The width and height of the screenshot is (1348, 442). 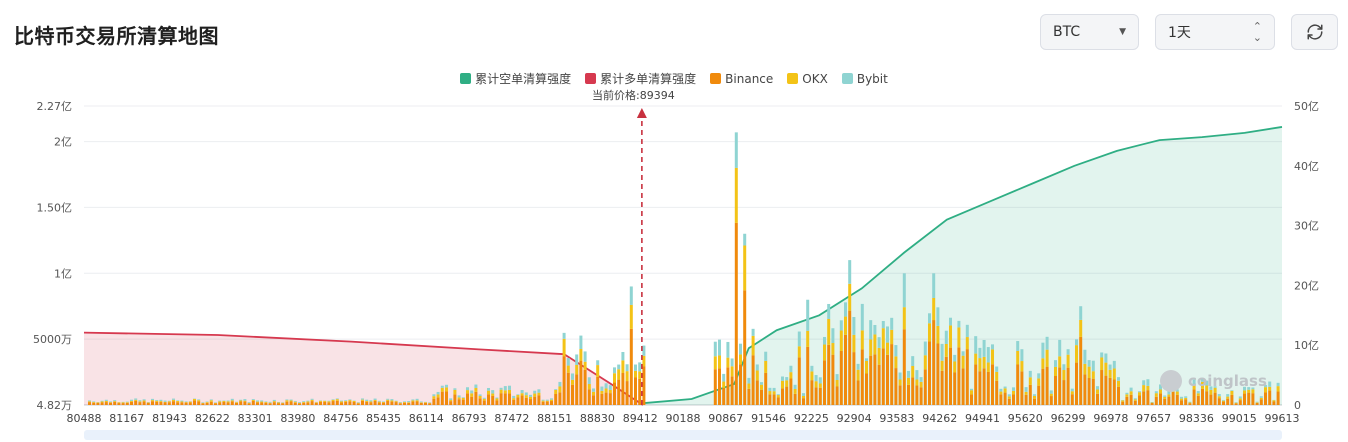 I want to click on legend-item: Binance, so click(x=741, y=78).